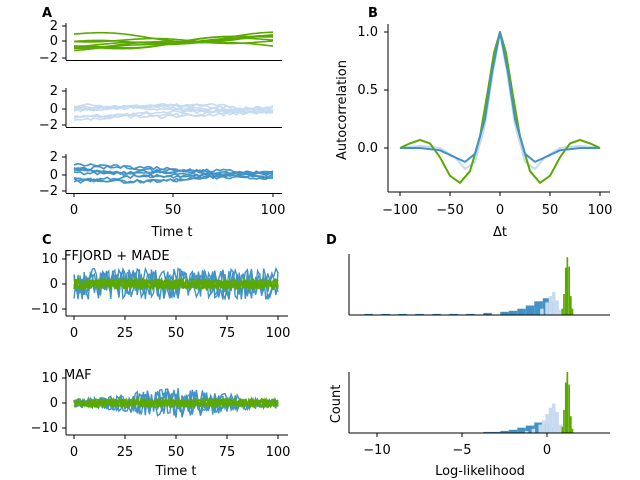 The width and height of the screenshot is (640, 480). I want to click on panel-b-y-tick-label: 0.0, so click(367, 148).